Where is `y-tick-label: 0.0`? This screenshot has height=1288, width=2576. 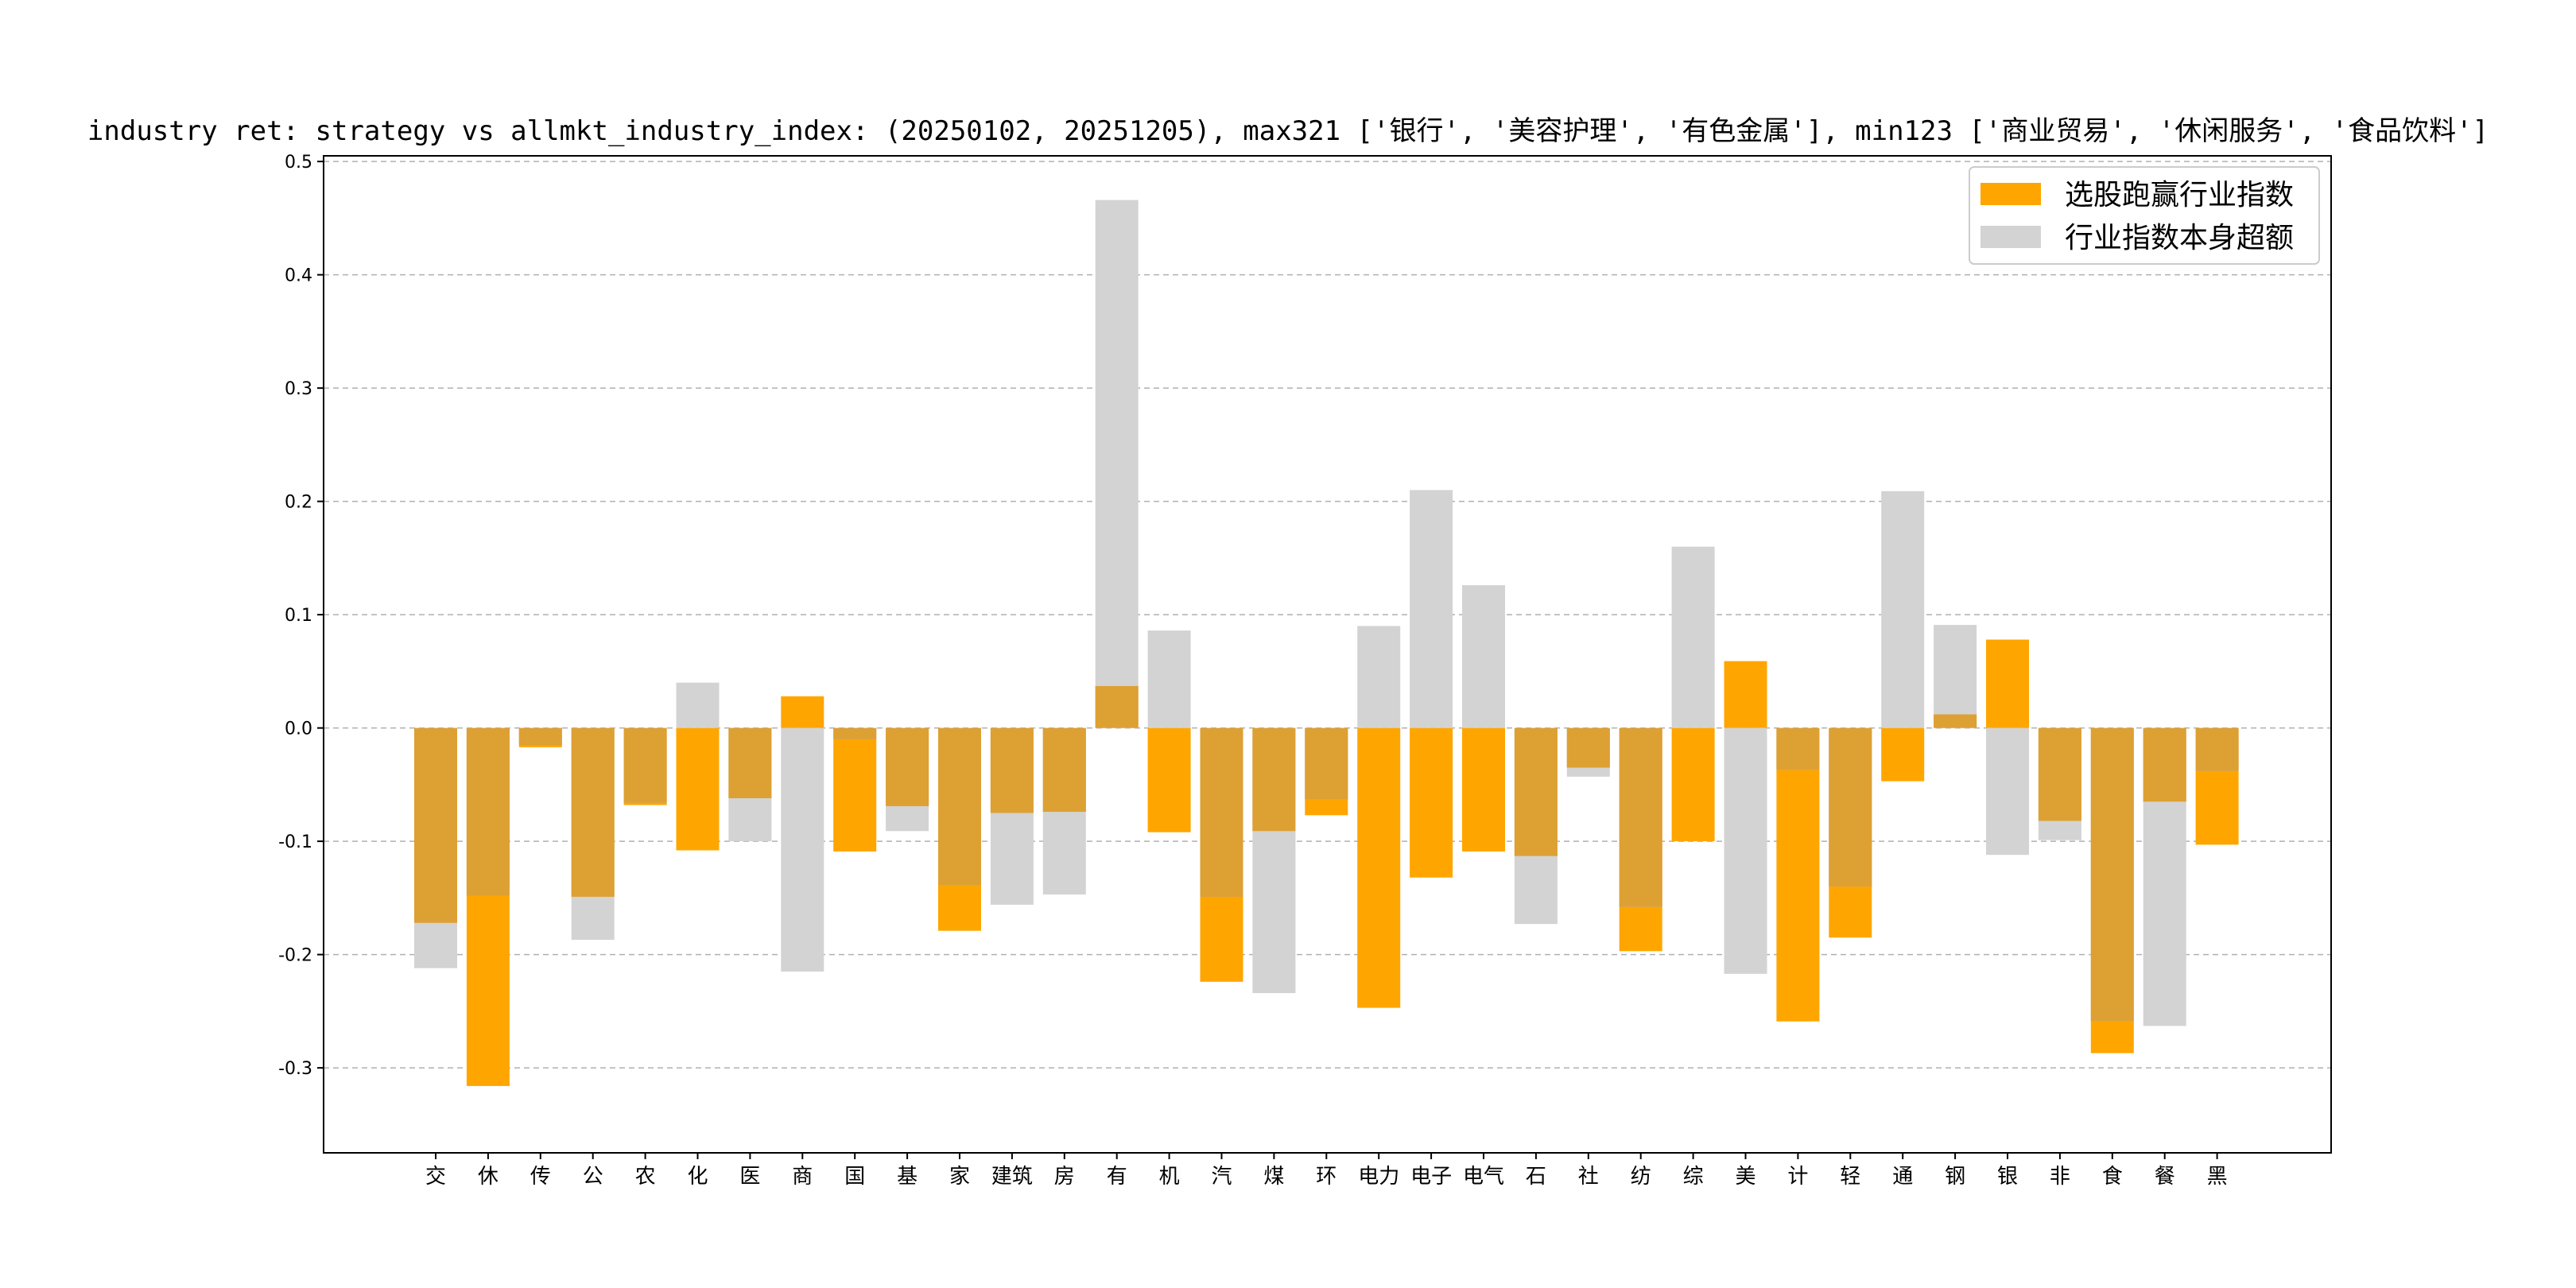
y-tick-label: 0.0 is located at coordinates (299, 729).